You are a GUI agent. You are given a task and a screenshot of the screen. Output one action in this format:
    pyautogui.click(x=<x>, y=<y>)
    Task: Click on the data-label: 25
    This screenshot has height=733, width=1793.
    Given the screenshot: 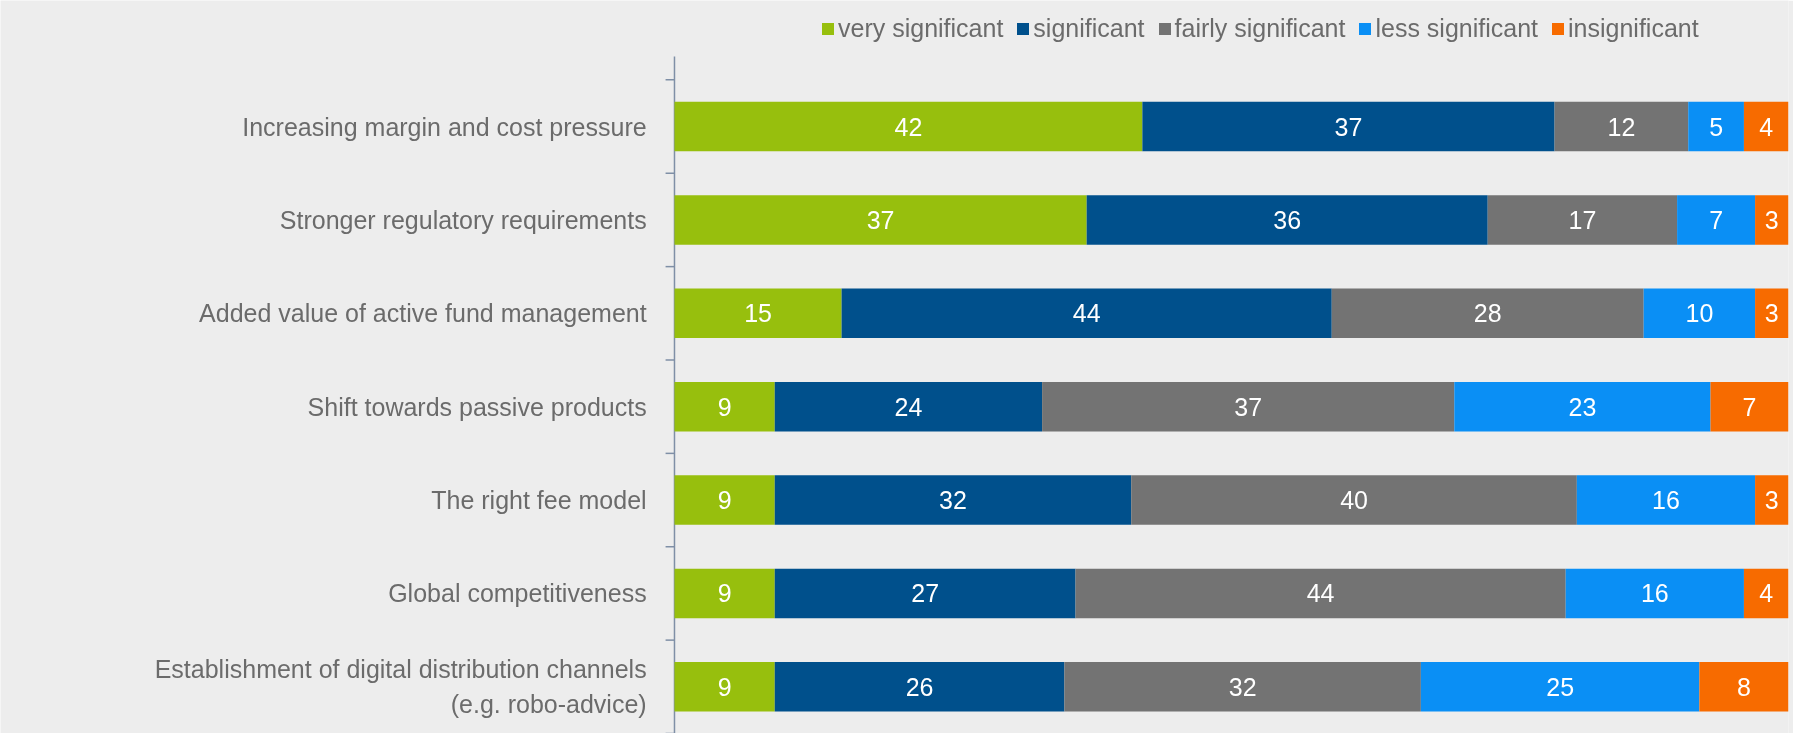 What is the action you would take?
    pyautogui.click(x=1560, y=686)
    